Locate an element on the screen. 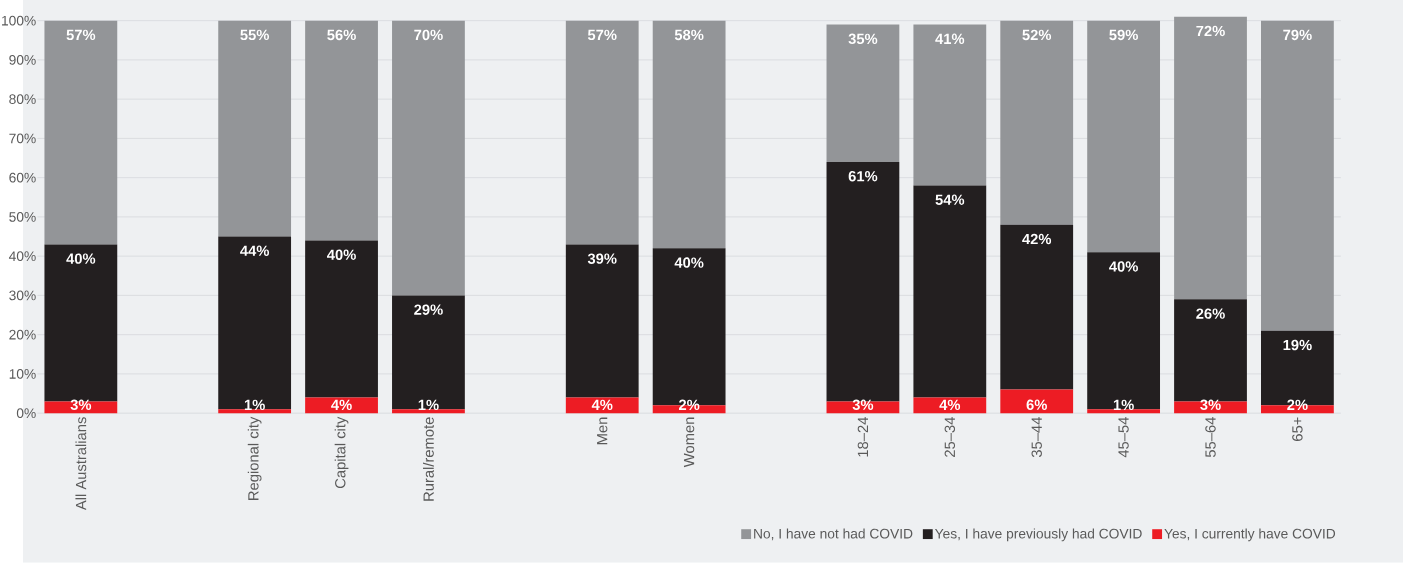  y-tick-label: 90% is located at coordinates (22, 60).